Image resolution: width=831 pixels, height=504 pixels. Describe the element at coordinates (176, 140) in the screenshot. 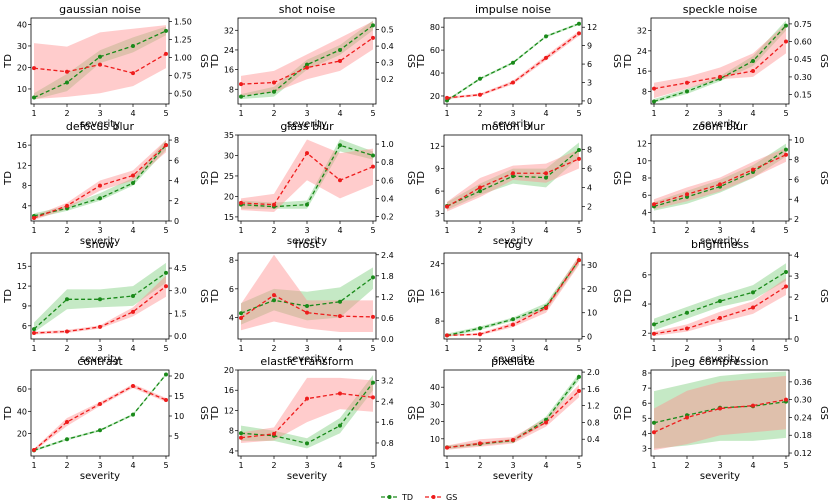

I see `right-tick-label: 8` at that location.